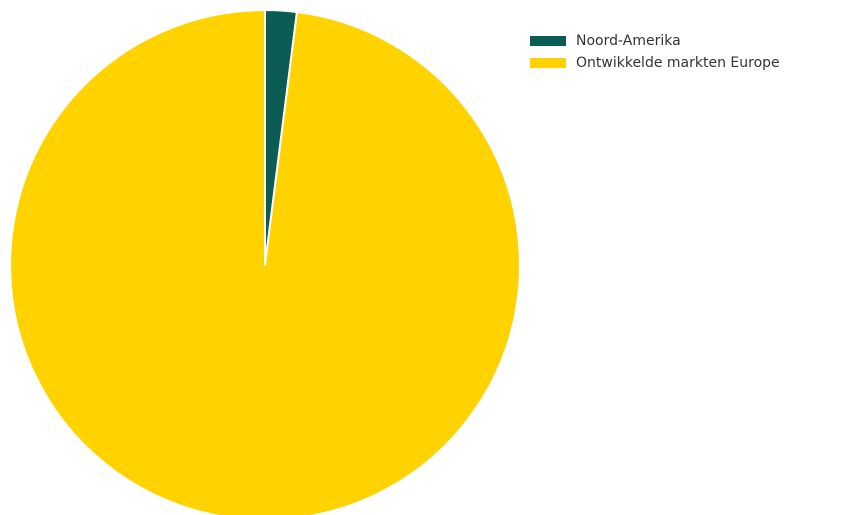 The image size is (856, 515). I want to click on legend-item-0: Noord-Amerika, so click(655, 41).